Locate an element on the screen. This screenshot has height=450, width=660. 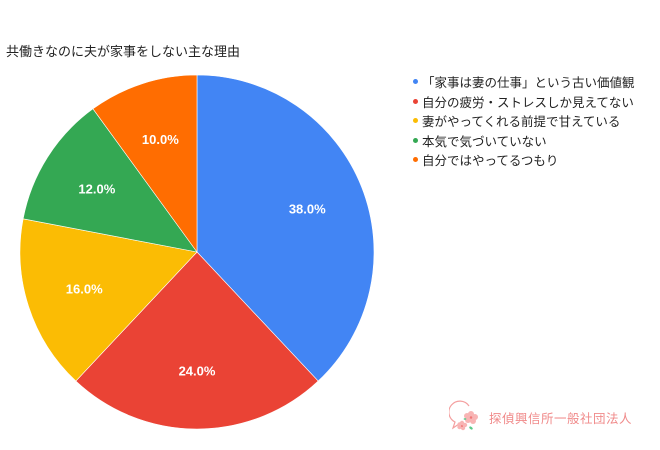
chart-title: 共働きなのに夫が家事をしない主な理由 is located at coordinates (123, 52).